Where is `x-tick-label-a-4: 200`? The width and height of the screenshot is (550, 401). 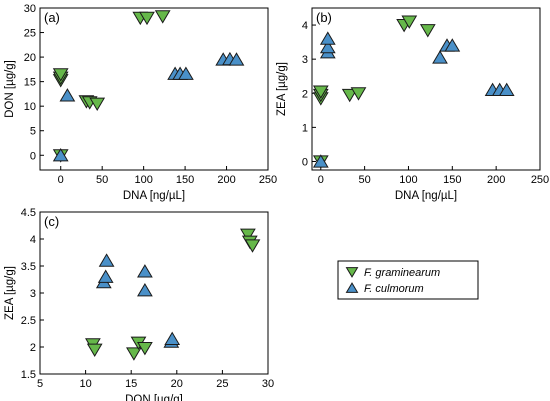
x-tick-label-a-4: 200 is located at coordinates (226, 180).